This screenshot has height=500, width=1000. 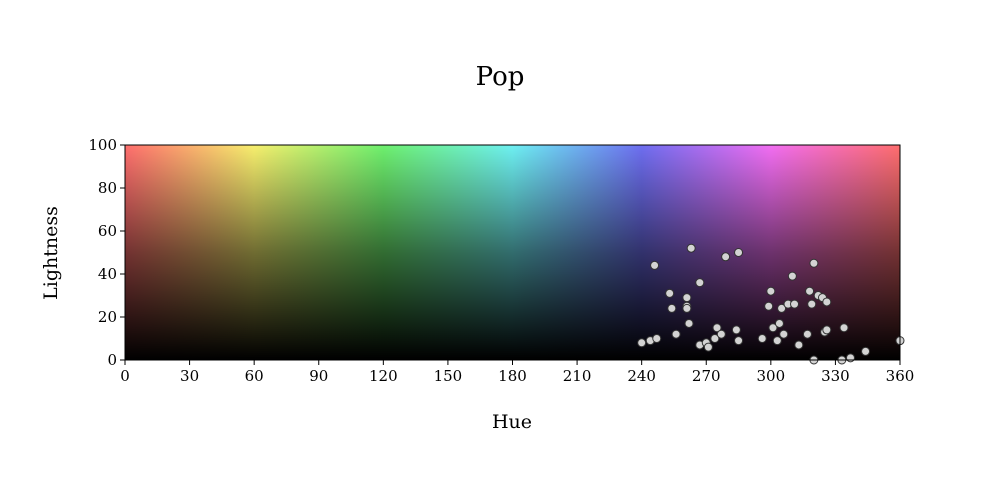 What do you see at coordinates (106, 252) in the screenshot?
I see `y-axis-ticks: 0 20 40 60 80 100` at bounding box center [106, 252].